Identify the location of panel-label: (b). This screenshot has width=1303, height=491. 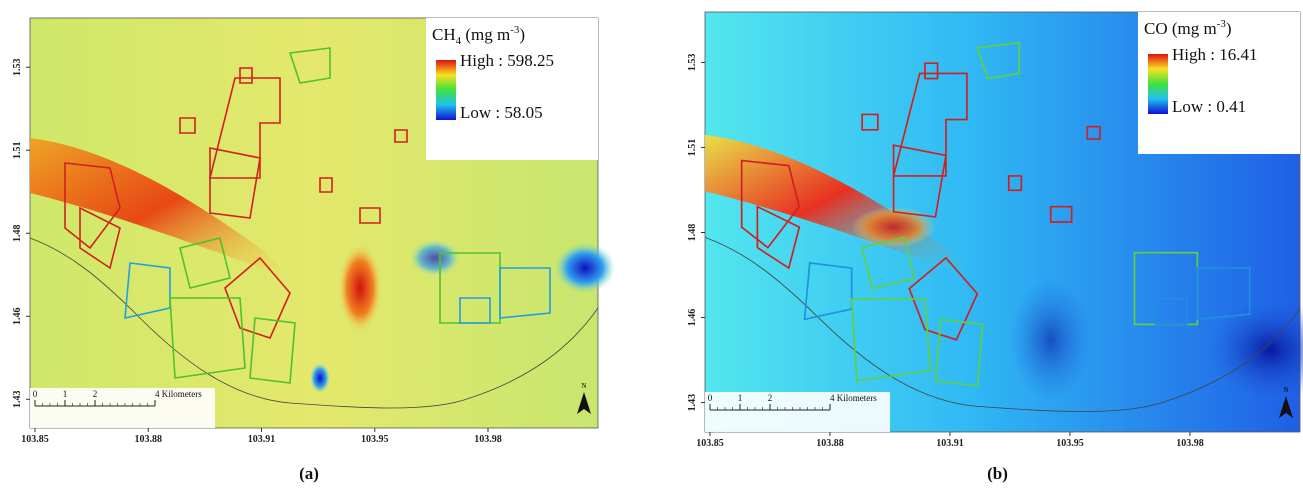
(997, 473).